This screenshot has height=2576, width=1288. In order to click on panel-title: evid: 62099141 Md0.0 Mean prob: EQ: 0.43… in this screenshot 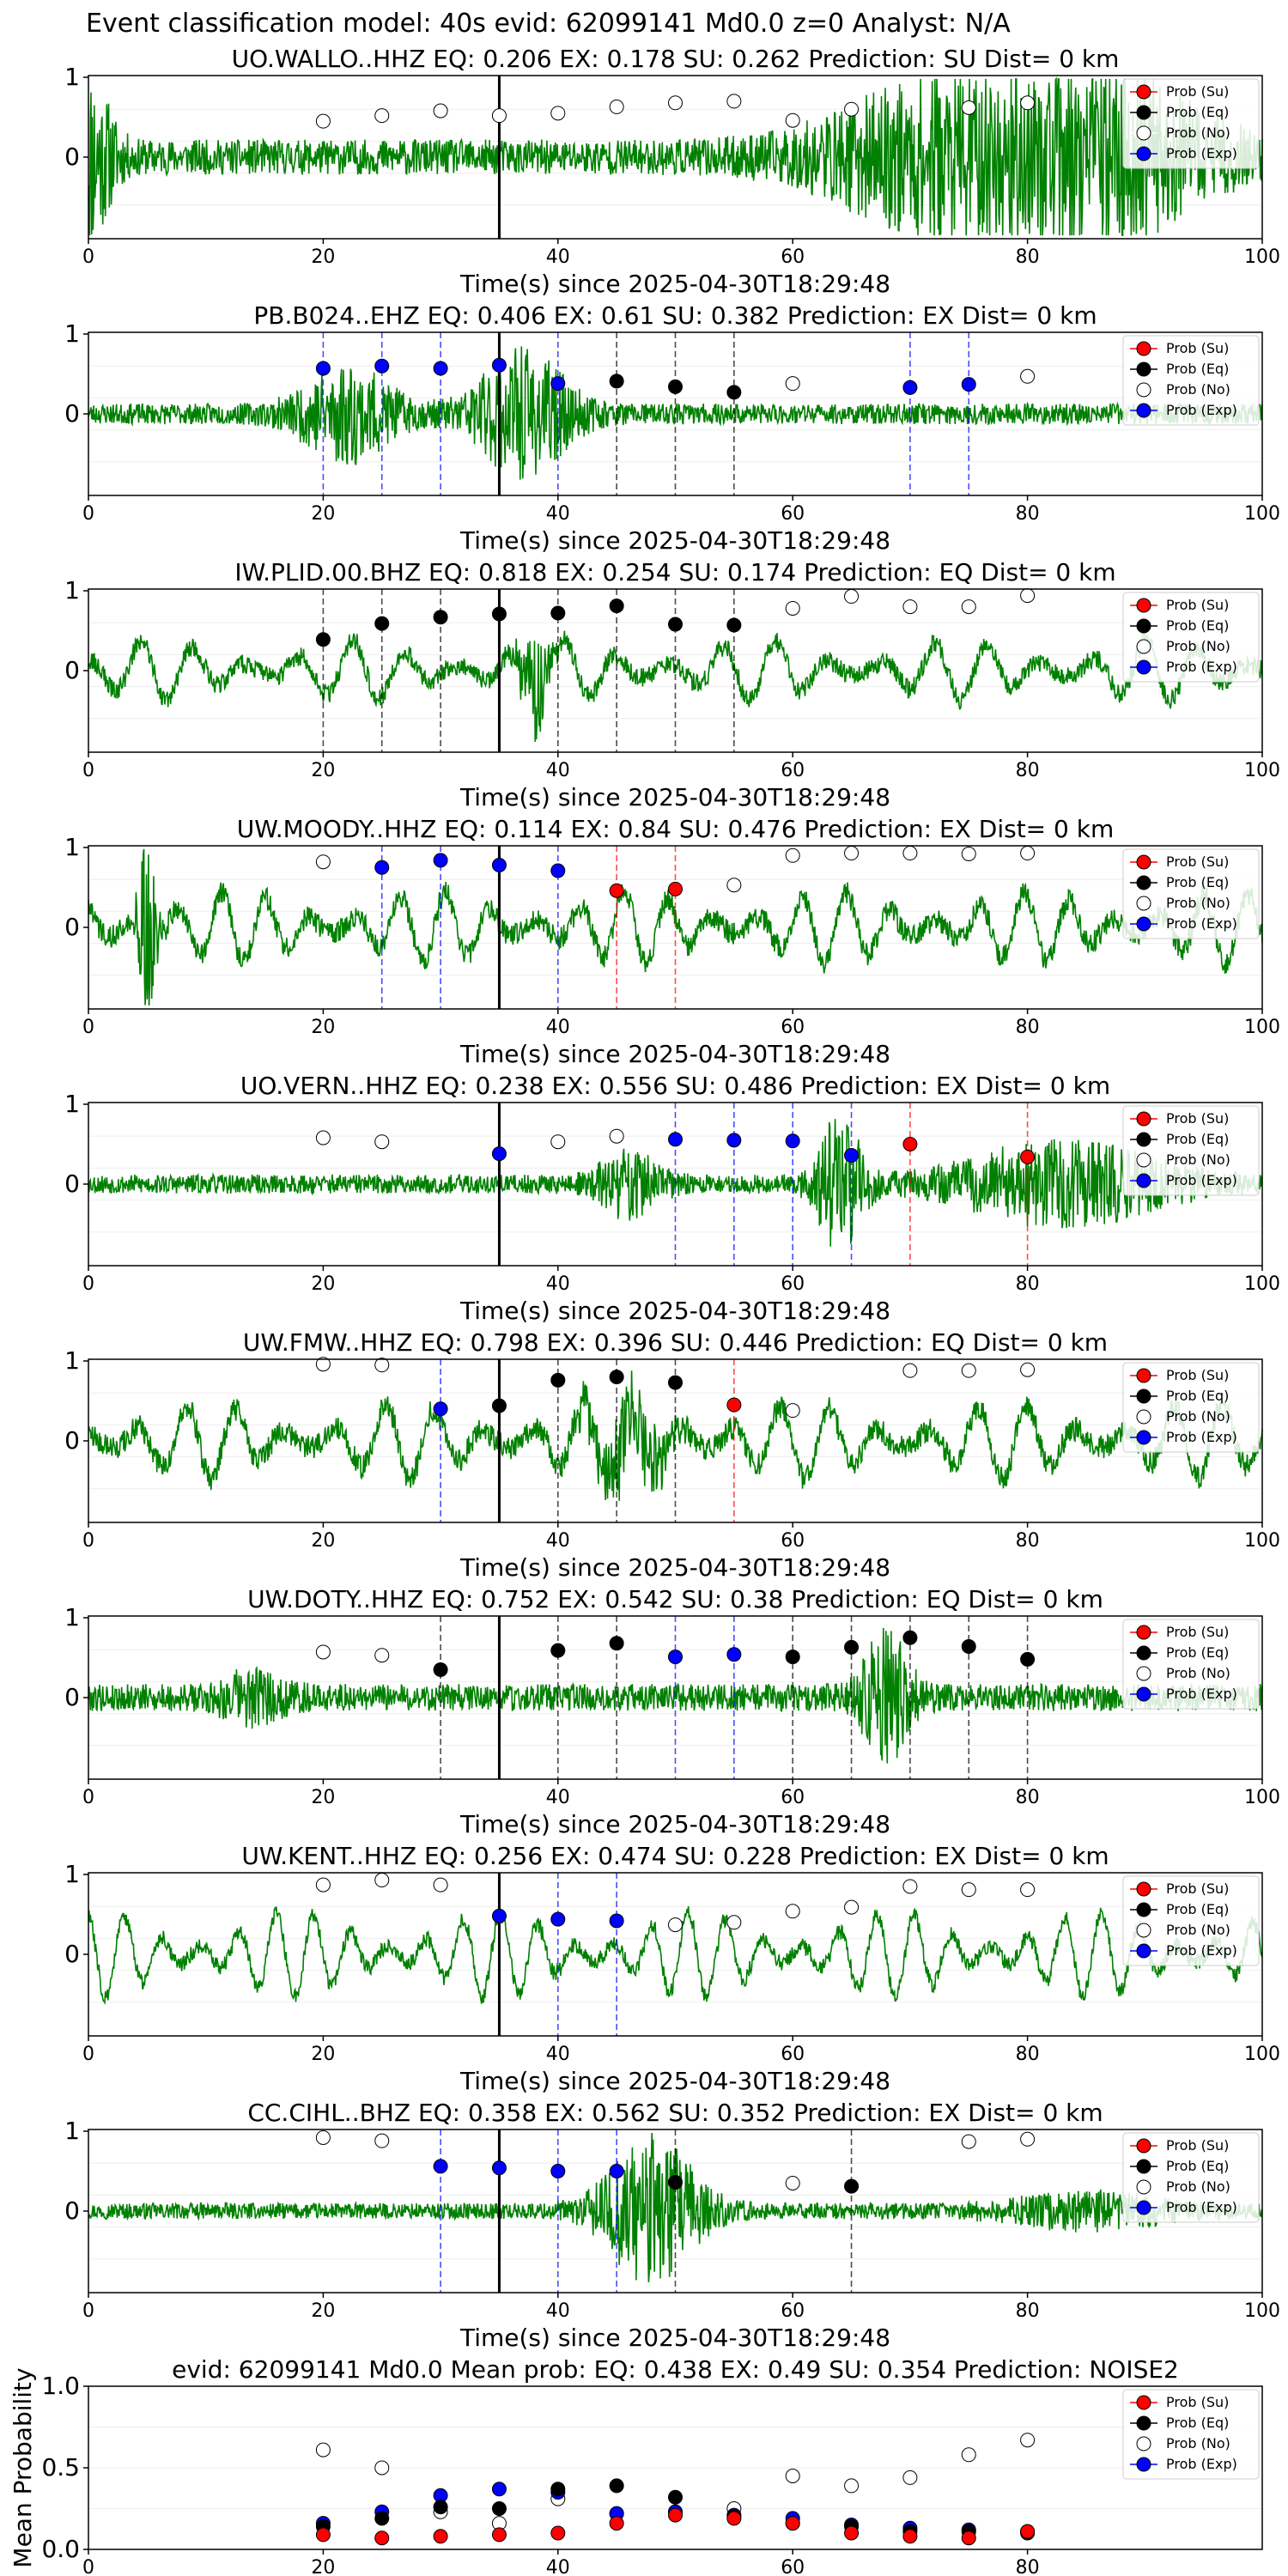, I will do `click(675, 2369)`.